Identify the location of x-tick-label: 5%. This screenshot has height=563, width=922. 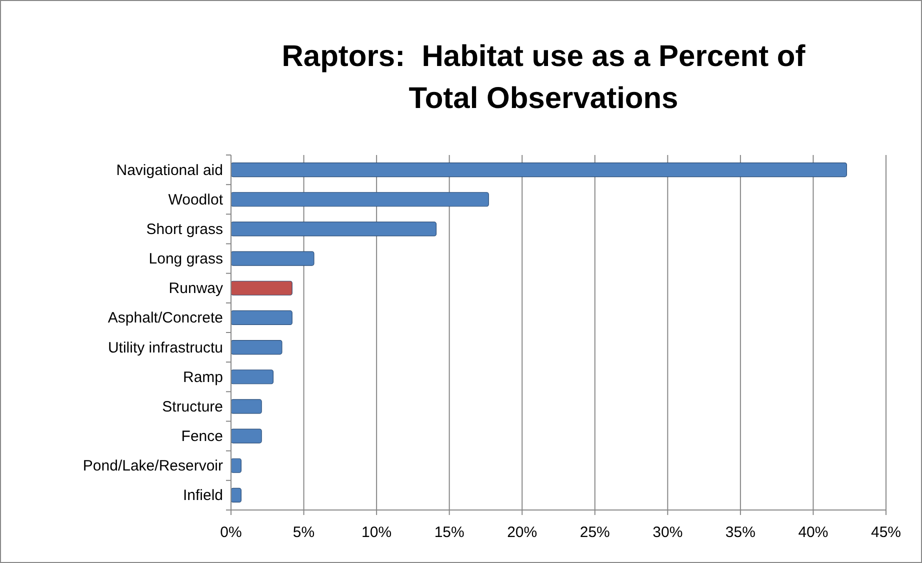
(303, 532).